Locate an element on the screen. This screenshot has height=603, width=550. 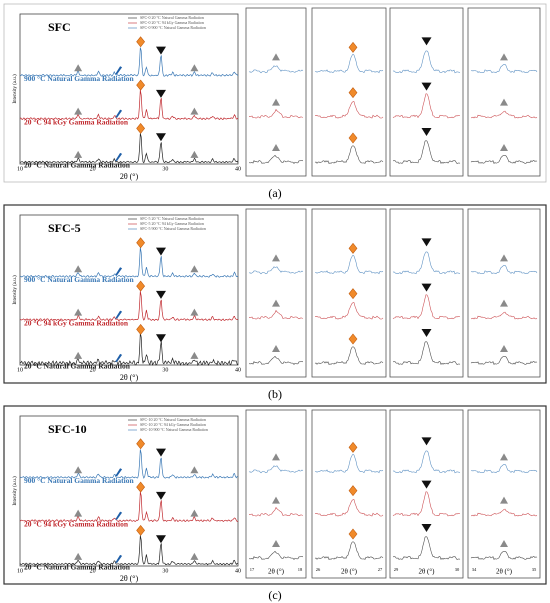
legend-entry: SFC-10 900 °C Natural Gamma Radiation is located at coordinates (174, 429).